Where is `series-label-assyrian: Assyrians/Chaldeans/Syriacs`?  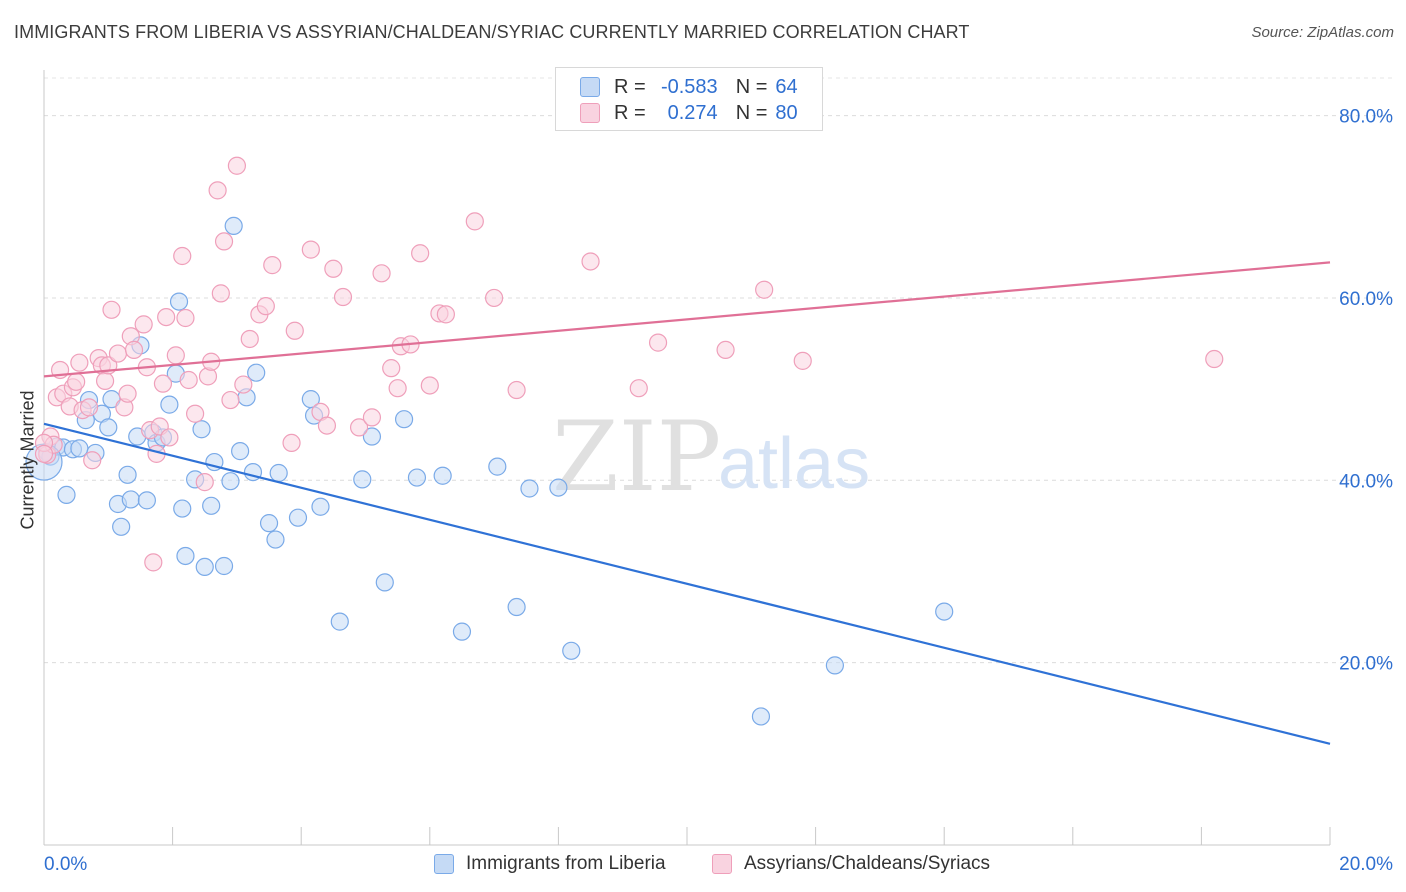 series-label-assyrian: Assyrians/Chaldeans/Syriacs is located at coordinates (867, 863).